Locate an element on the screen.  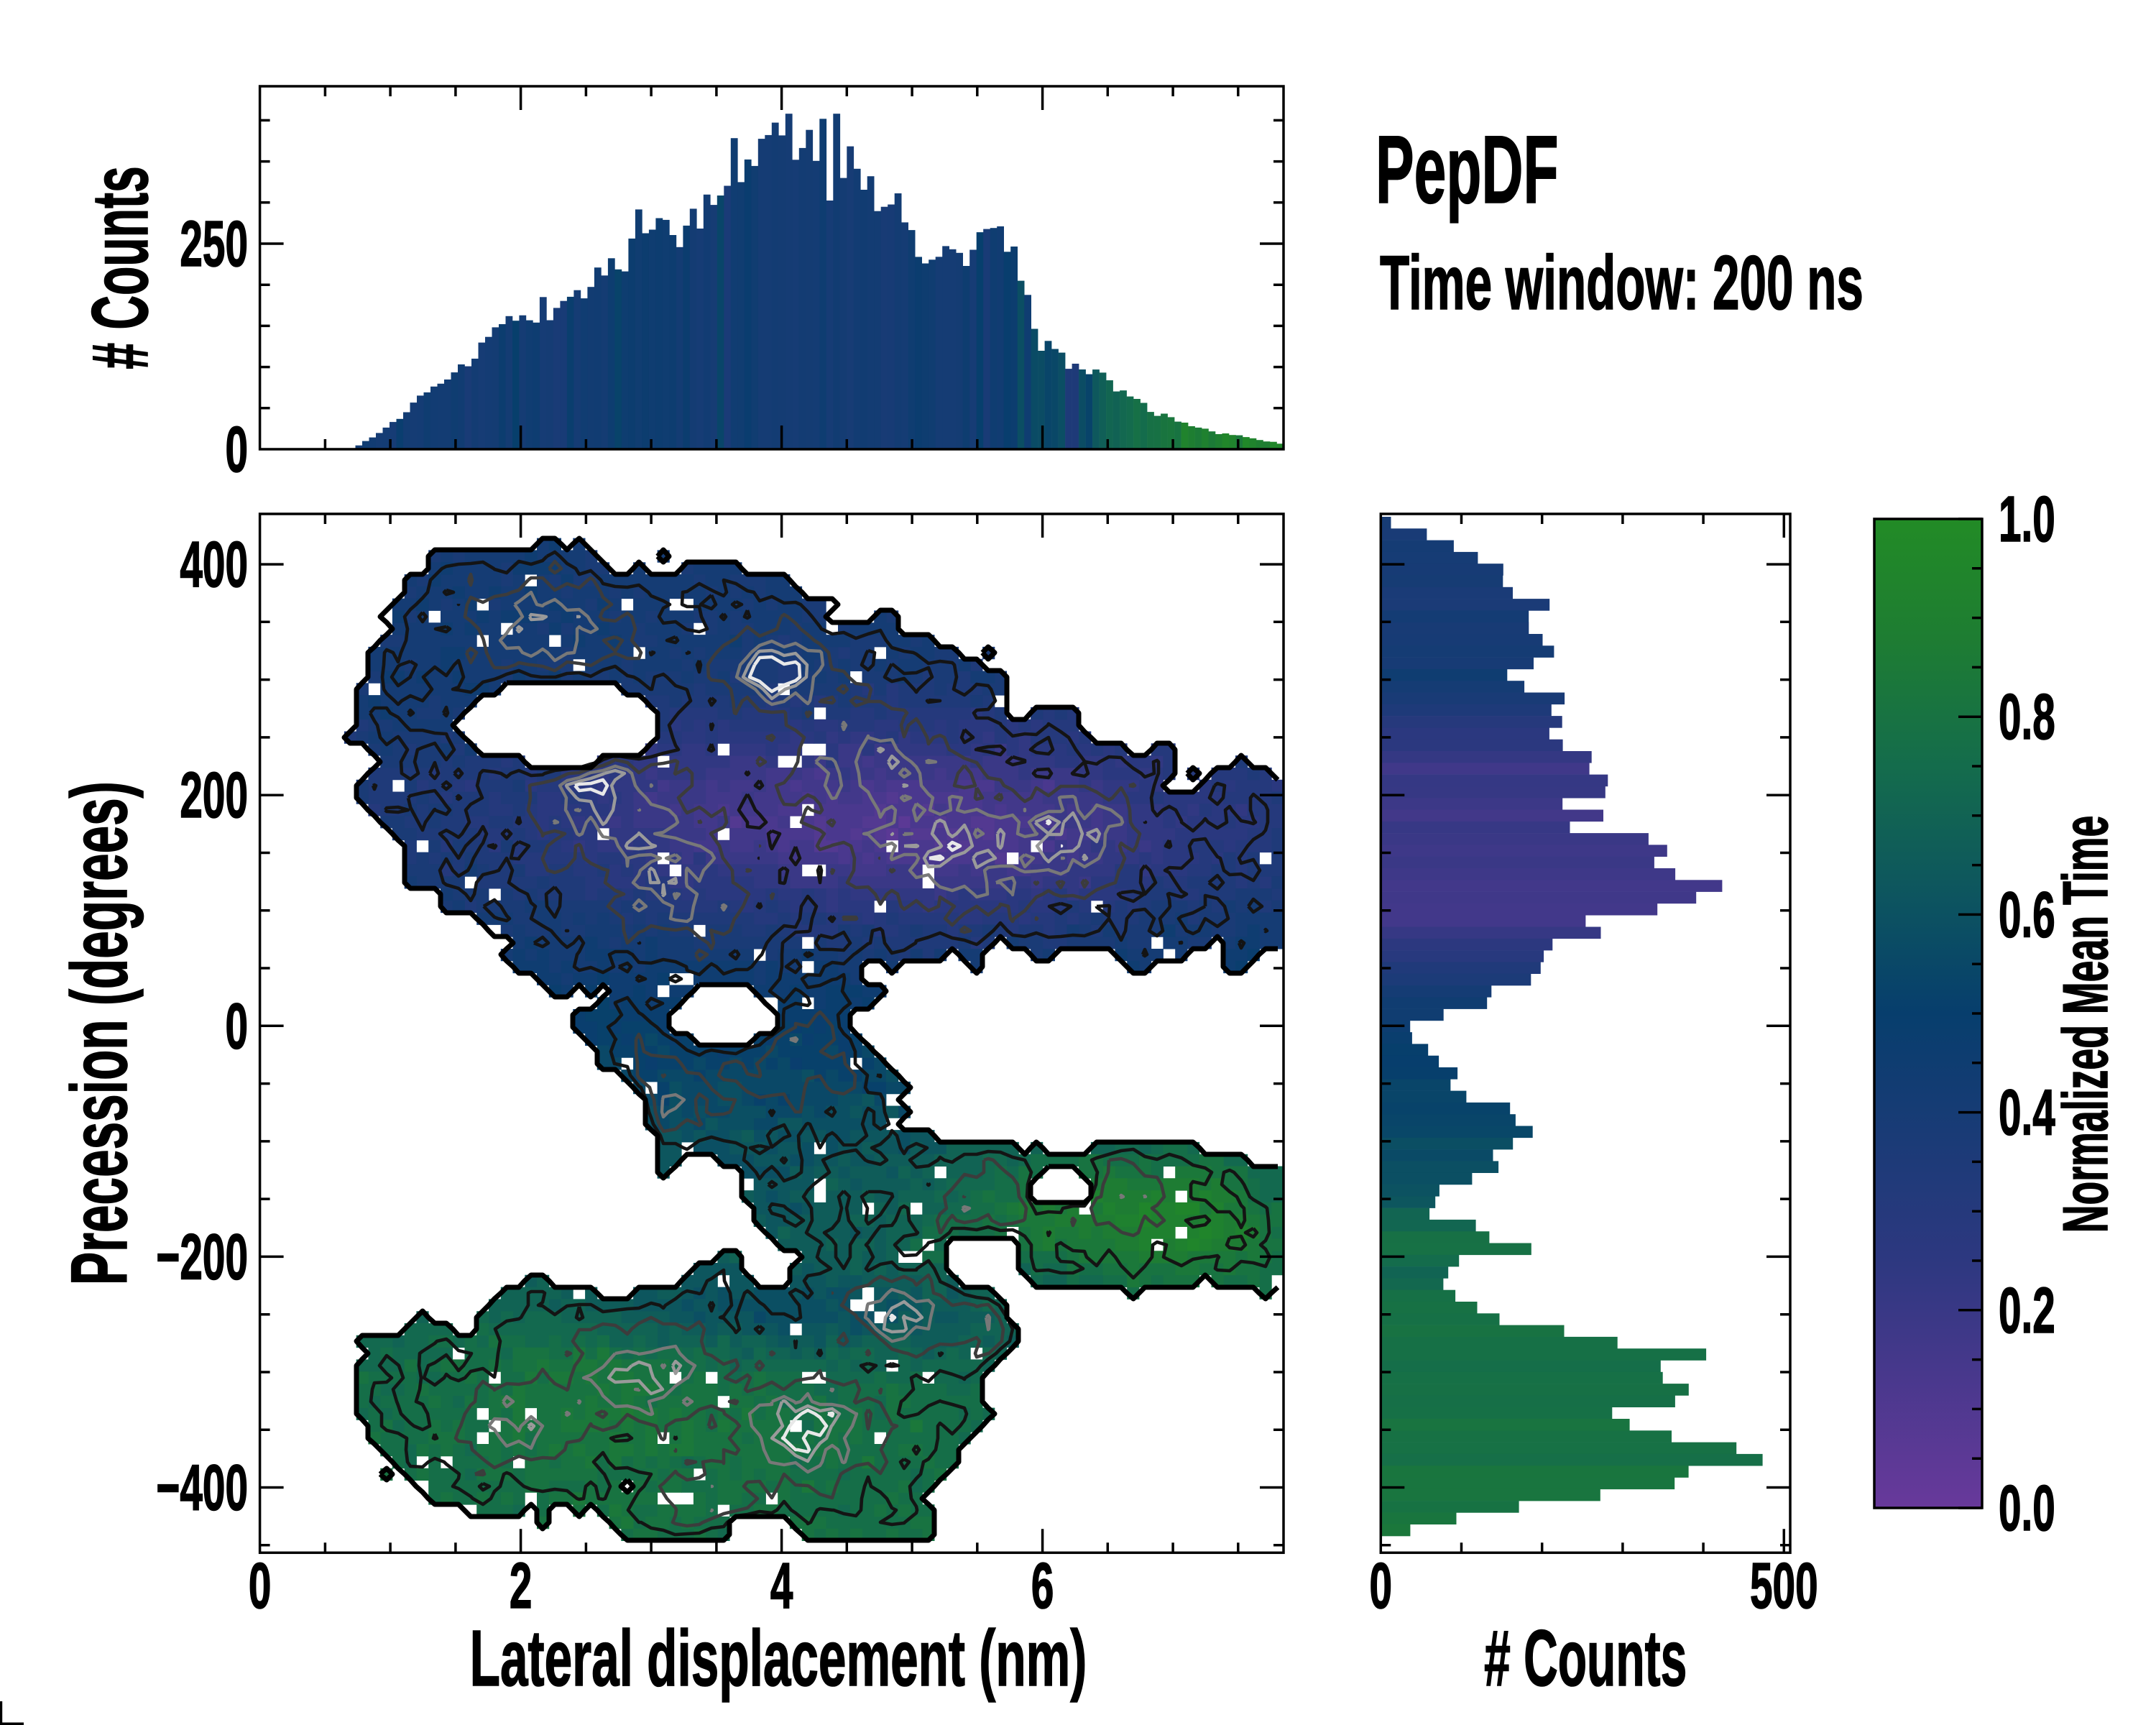
svg-text: −200 is located at coordinates (202, 1256).